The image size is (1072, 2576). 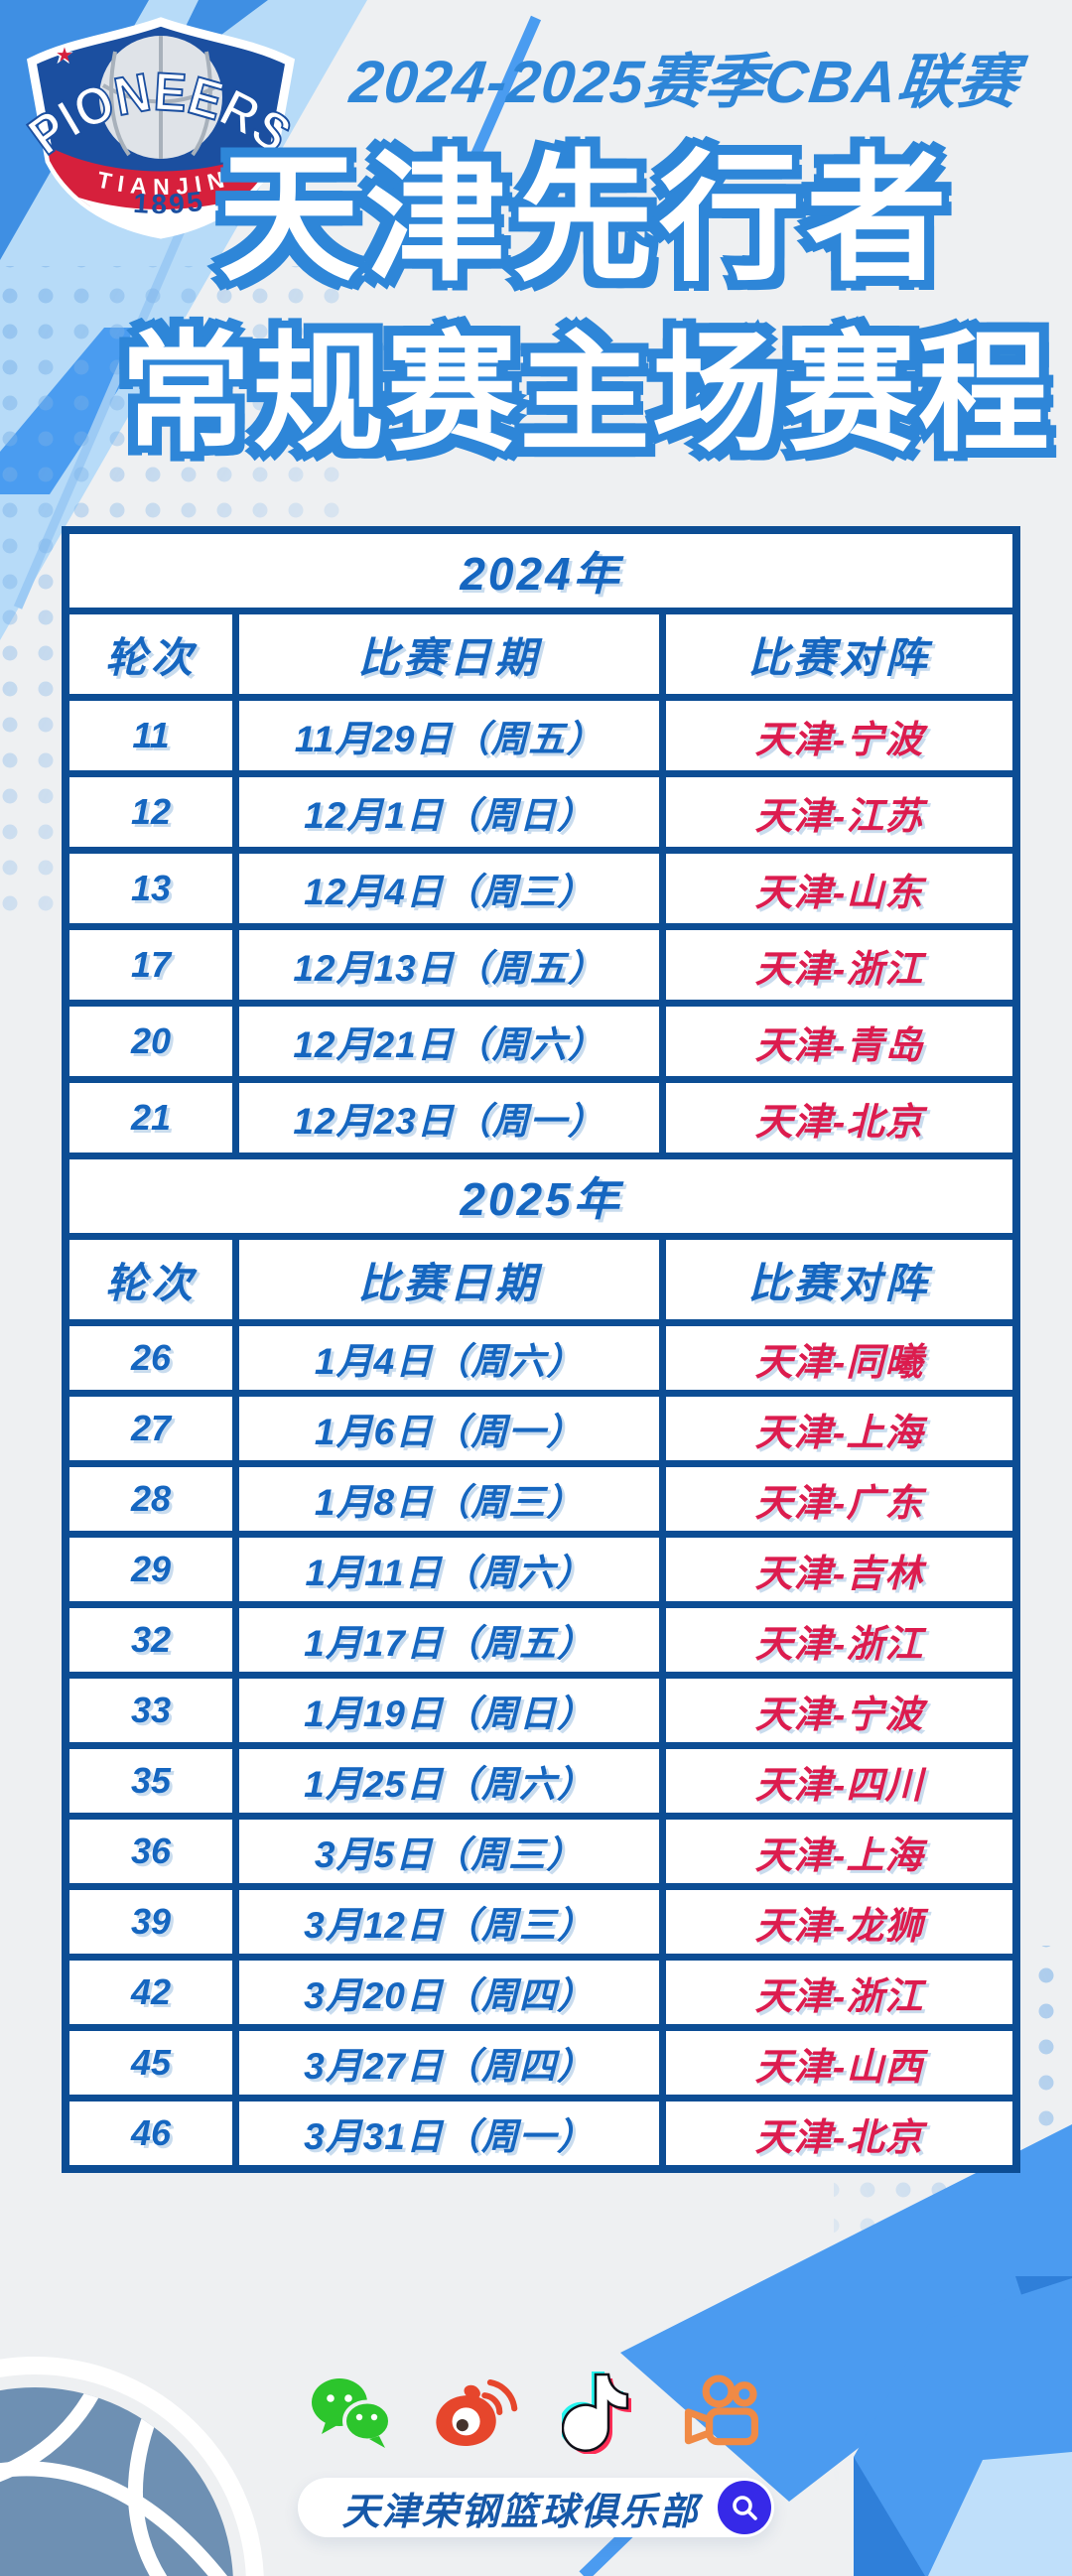 What do you see at coordinates (536, 2412) in the screenshot?
I see `social-icons-row` at bounding box center [536, 2412].